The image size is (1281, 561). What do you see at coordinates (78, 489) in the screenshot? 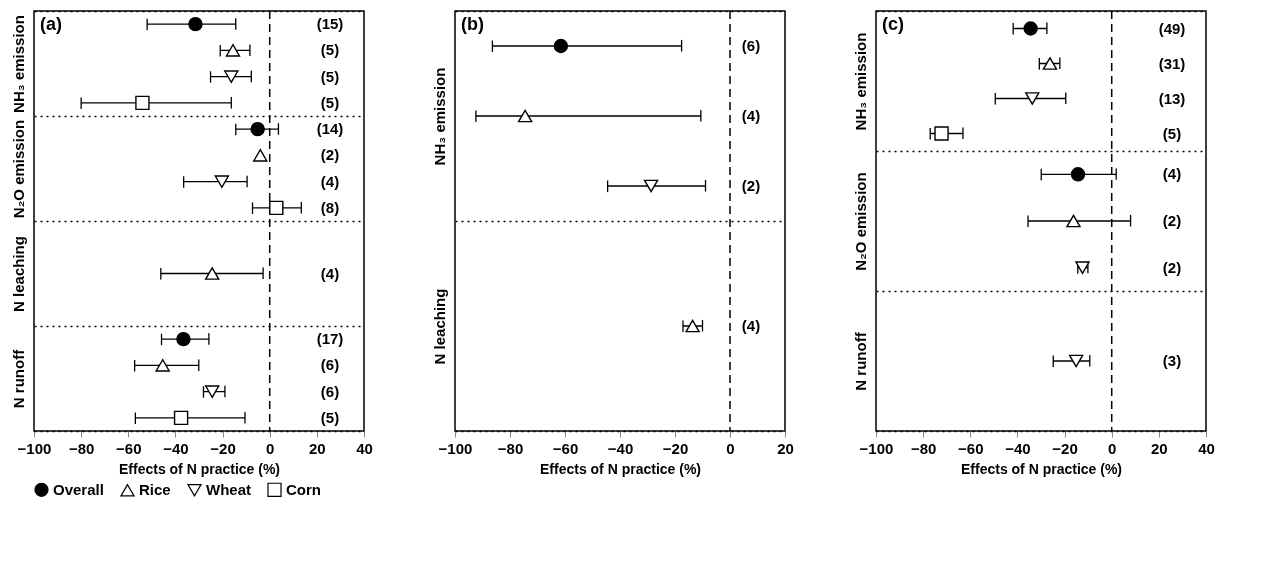
I see `legend-label: Overall` at bounding box center [78, 489].